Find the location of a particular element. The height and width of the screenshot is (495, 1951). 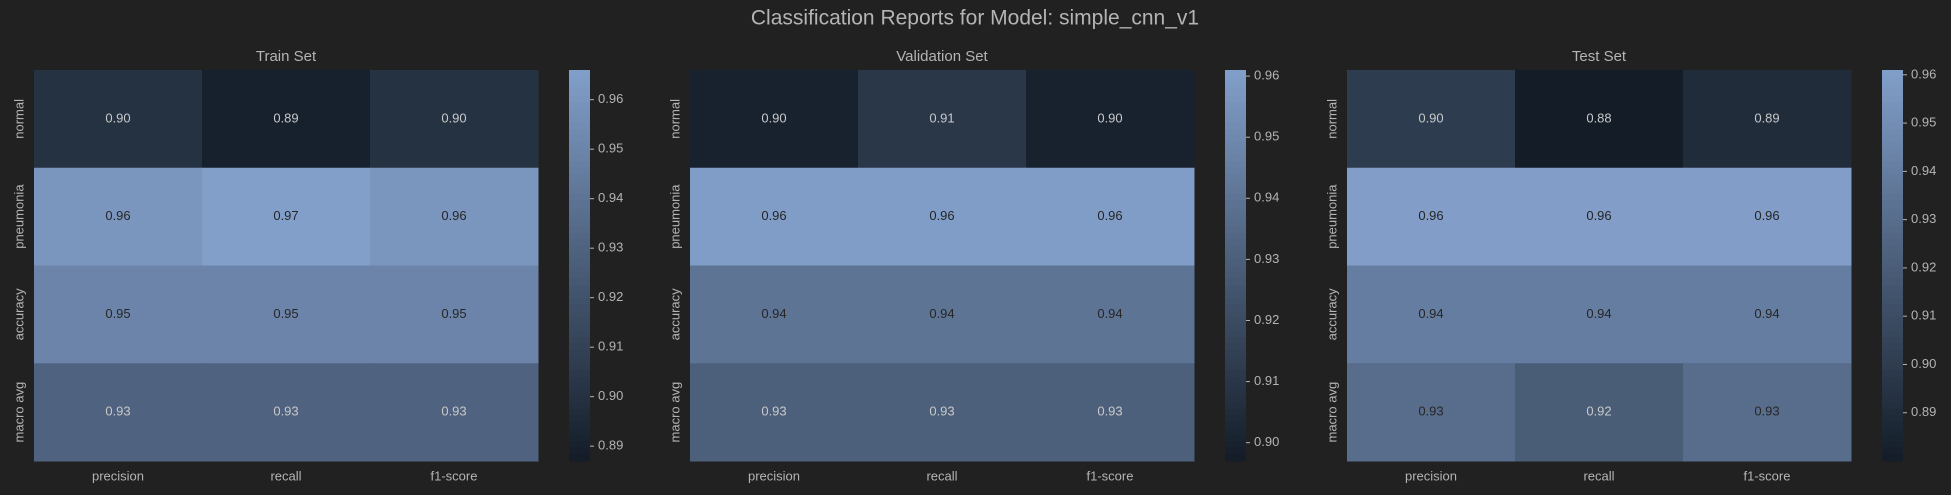

cell-label: 0.89 is located at coordinates (285, 117).